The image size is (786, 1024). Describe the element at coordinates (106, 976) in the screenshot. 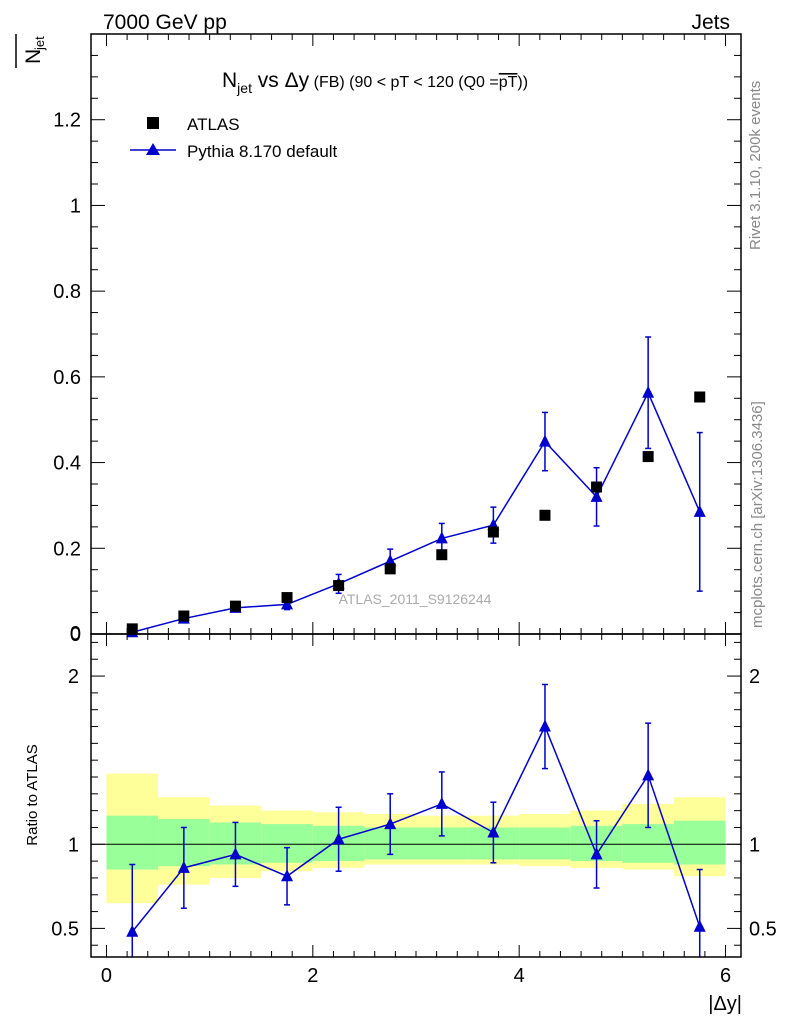

I see `x-tick-label: 0` at that location.